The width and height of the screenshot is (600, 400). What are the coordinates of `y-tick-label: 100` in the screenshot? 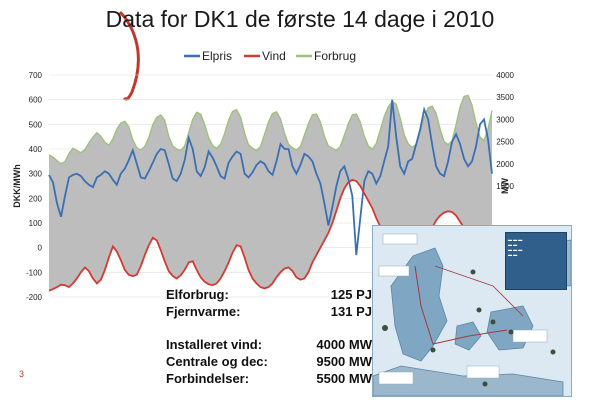 It's located at (36, 223).